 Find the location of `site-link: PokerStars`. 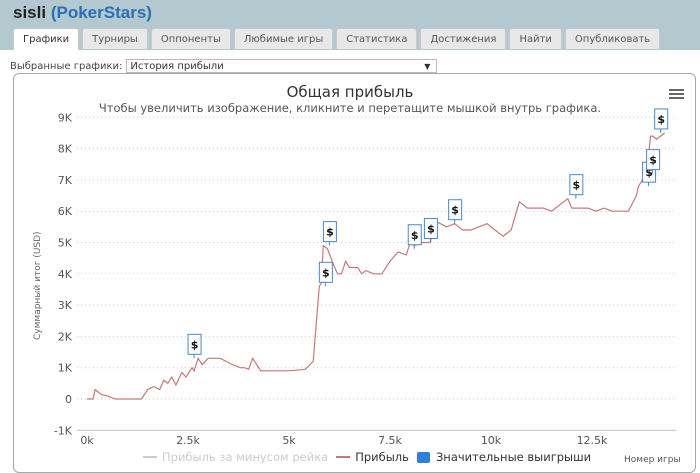

site-link: PokerStars is located at coordinates (101, 12).